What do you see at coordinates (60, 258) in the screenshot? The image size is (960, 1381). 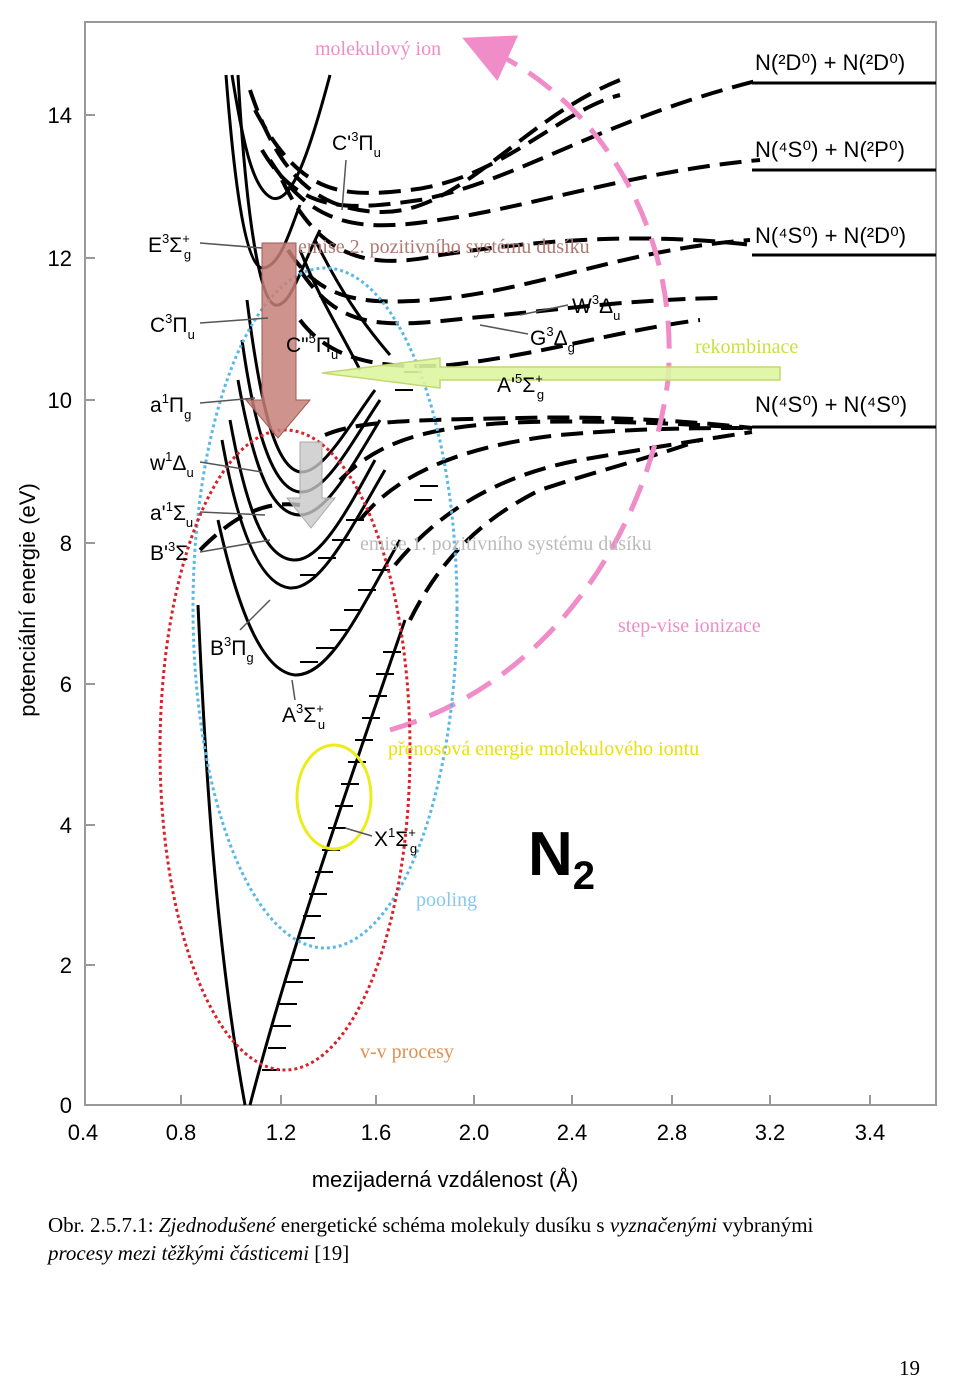 I see `y-tick-label: 12` at bounding box center [60, 258].